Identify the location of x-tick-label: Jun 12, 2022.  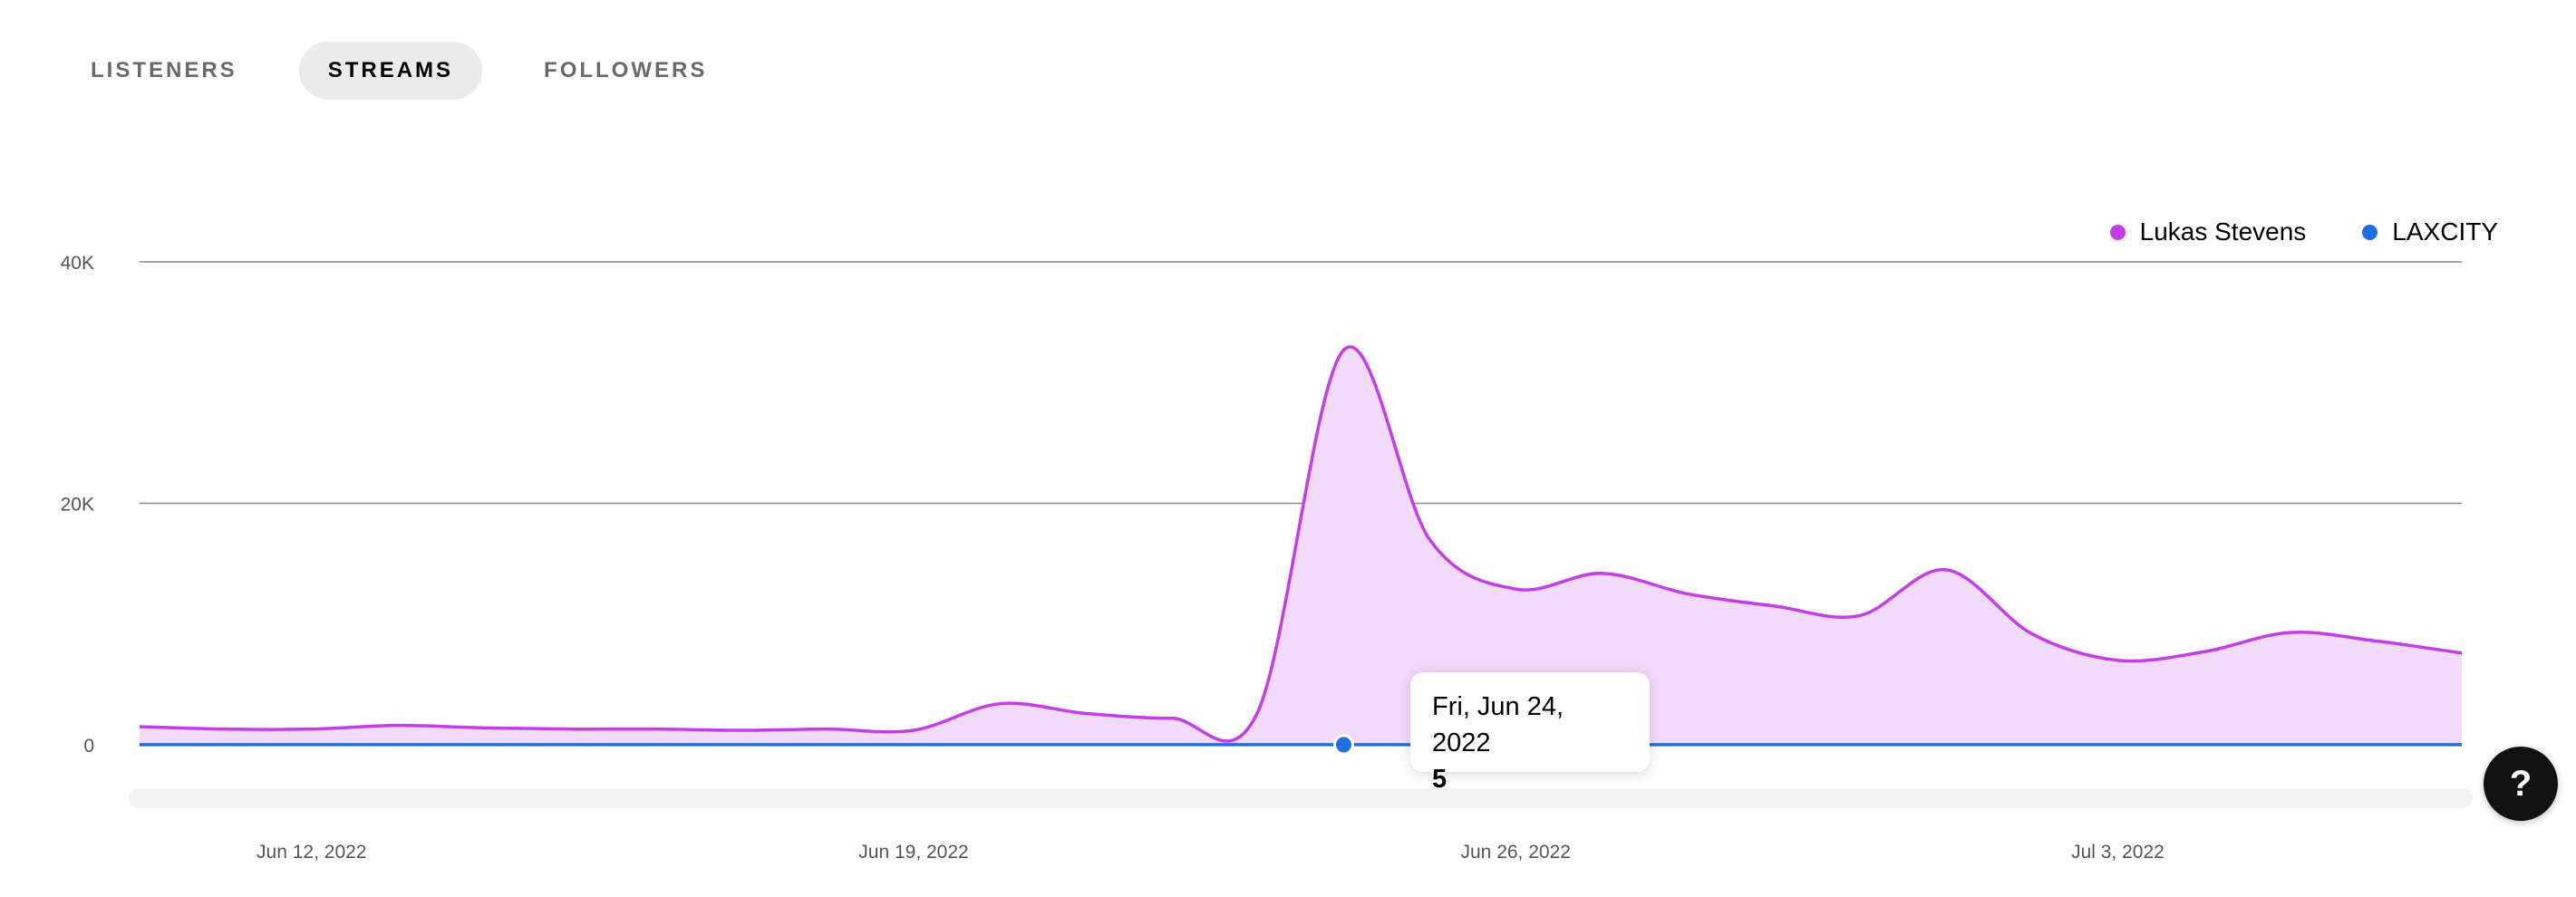
(311, 852).